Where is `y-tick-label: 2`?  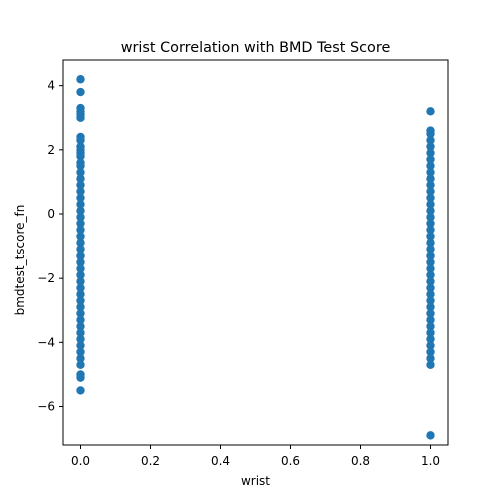
y-tick-label: 2 is located at coordinates (51, 150).